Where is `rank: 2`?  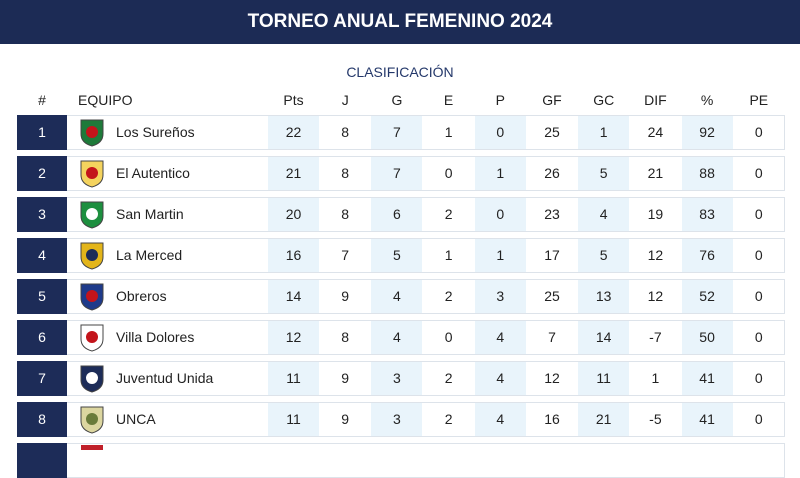
rank: 2 is located at coordinates (42, 173).